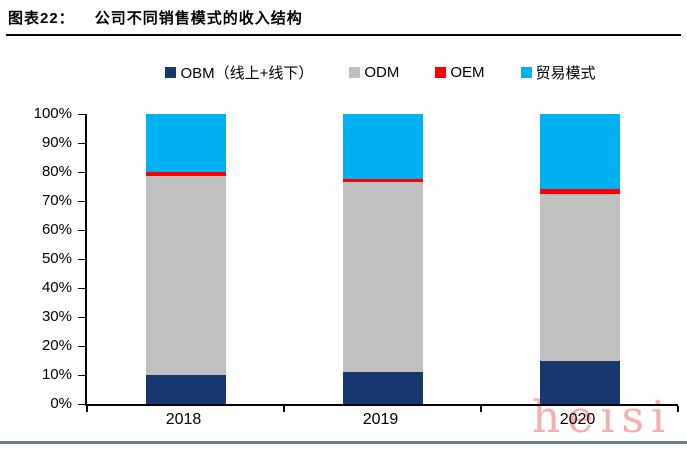 This screenshot has width=687, height=454. What do you see at coordinates (41, 18) in the screenshot?
I see `figure-number: 图表22：` at bounding box center [41, 18].